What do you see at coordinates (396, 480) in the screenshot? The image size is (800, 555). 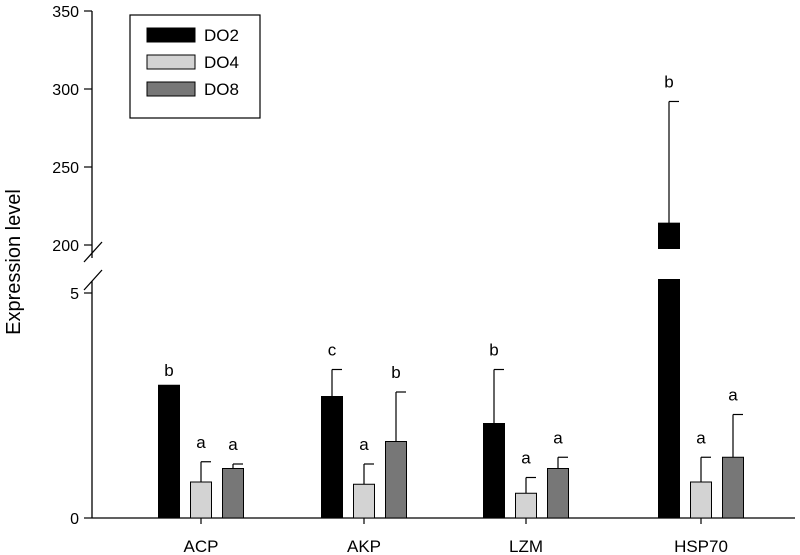 I see `bar-DO8-AKP` at bounding box center [396, 480].